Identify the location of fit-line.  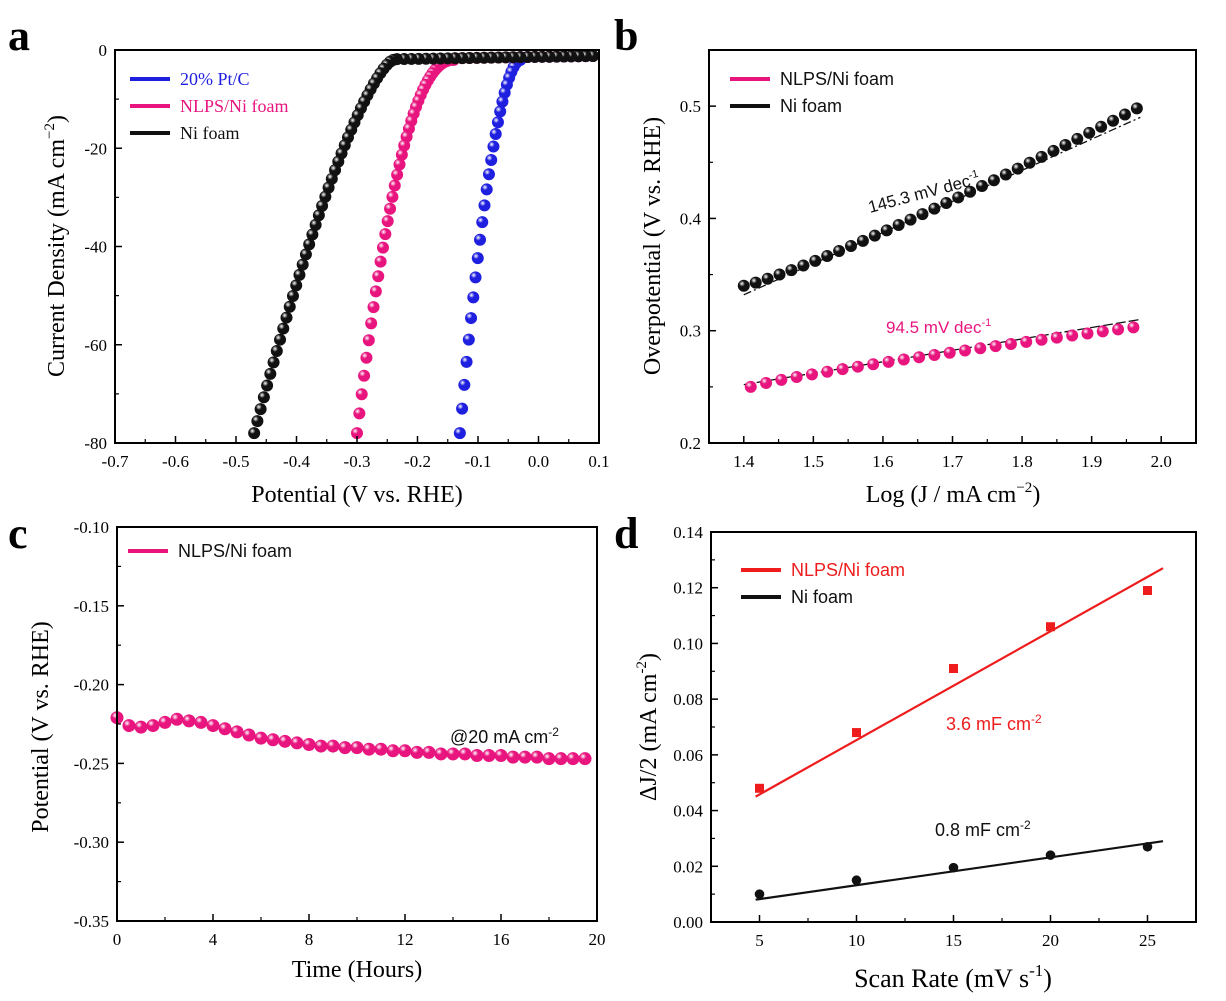
(959, 870).